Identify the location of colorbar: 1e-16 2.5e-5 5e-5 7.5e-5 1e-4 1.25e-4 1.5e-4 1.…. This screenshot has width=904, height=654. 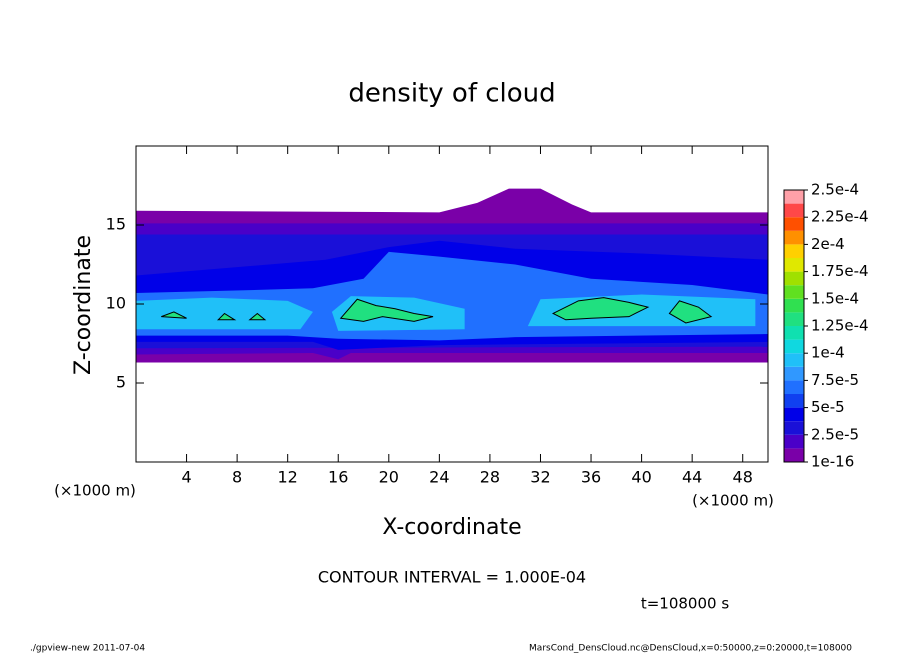
(826, 326).